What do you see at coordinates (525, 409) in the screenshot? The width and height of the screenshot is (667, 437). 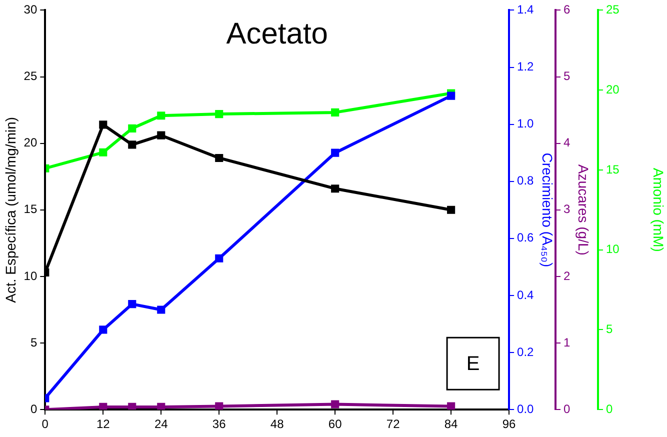 I see `y2-tick-label: 0.0` at bounding box center [525, 409].